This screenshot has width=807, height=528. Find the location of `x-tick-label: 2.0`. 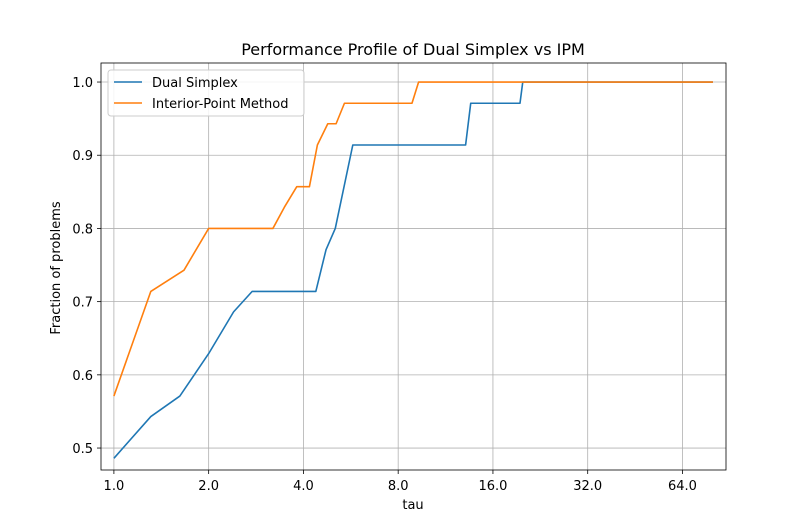

x-tick-label: 2.0 is located at coordinates (208, 486).